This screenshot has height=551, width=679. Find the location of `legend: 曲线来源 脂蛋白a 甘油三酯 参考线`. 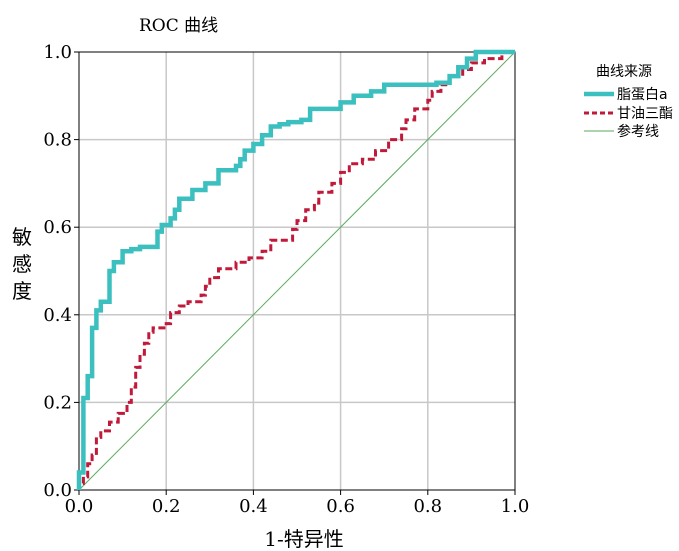

legend: 曲线来源 脂蛋白a 甘油三酯 参考线 is located at coordinates (628, 102).